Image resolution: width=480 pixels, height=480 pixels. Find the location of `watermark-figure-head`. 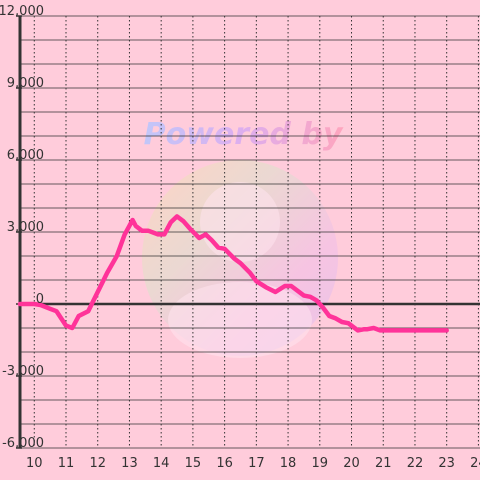

watermark-figure-head is located at coordinates (240, 222).